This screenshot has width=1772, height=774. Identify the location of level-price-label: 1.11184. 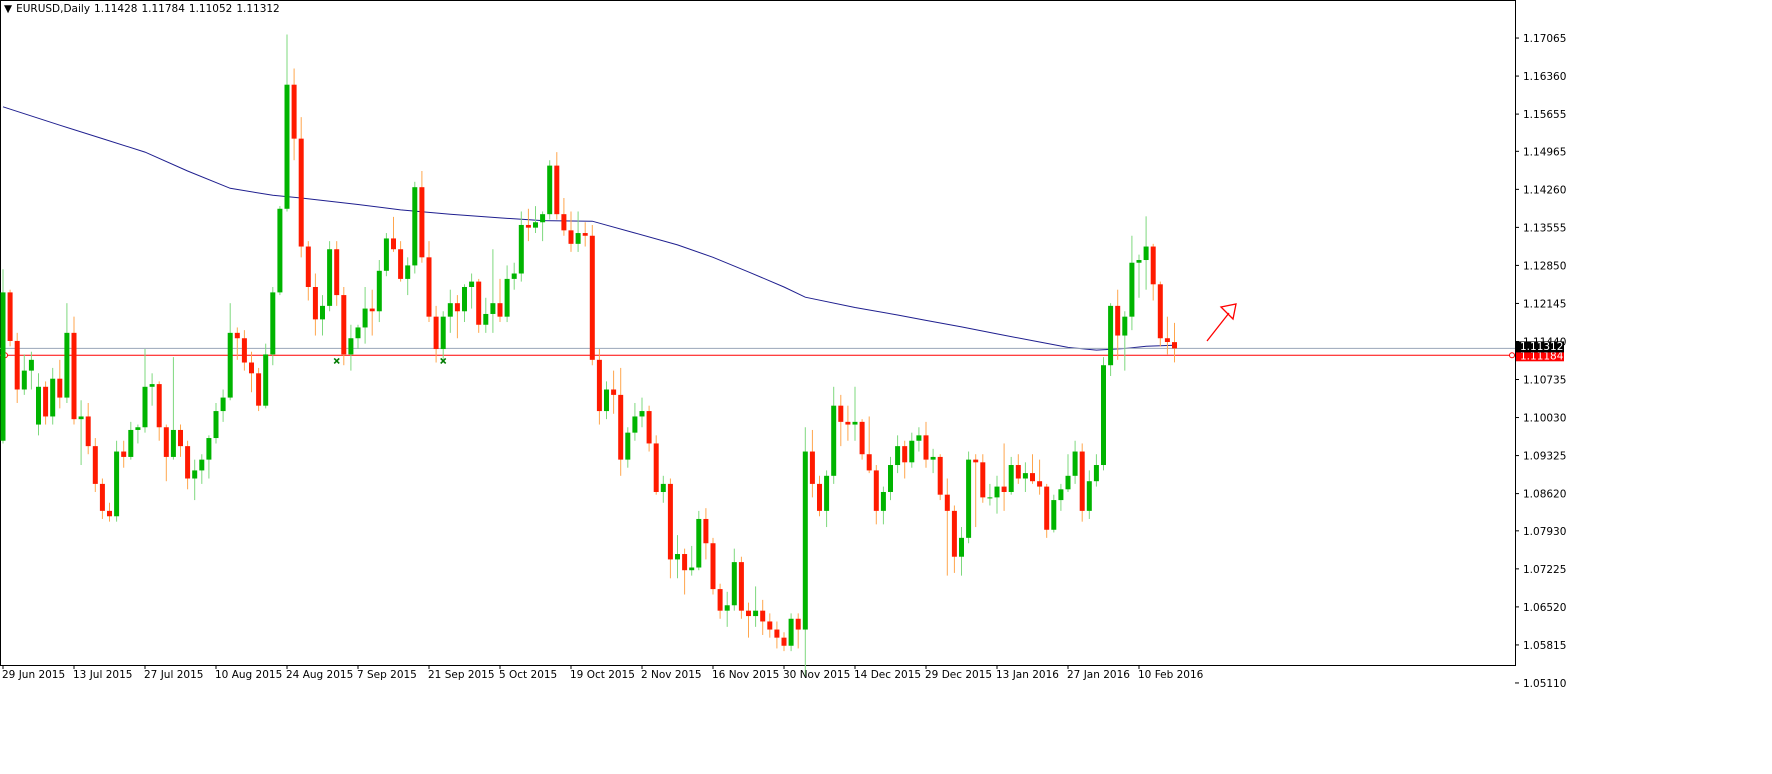
(1542, 356).